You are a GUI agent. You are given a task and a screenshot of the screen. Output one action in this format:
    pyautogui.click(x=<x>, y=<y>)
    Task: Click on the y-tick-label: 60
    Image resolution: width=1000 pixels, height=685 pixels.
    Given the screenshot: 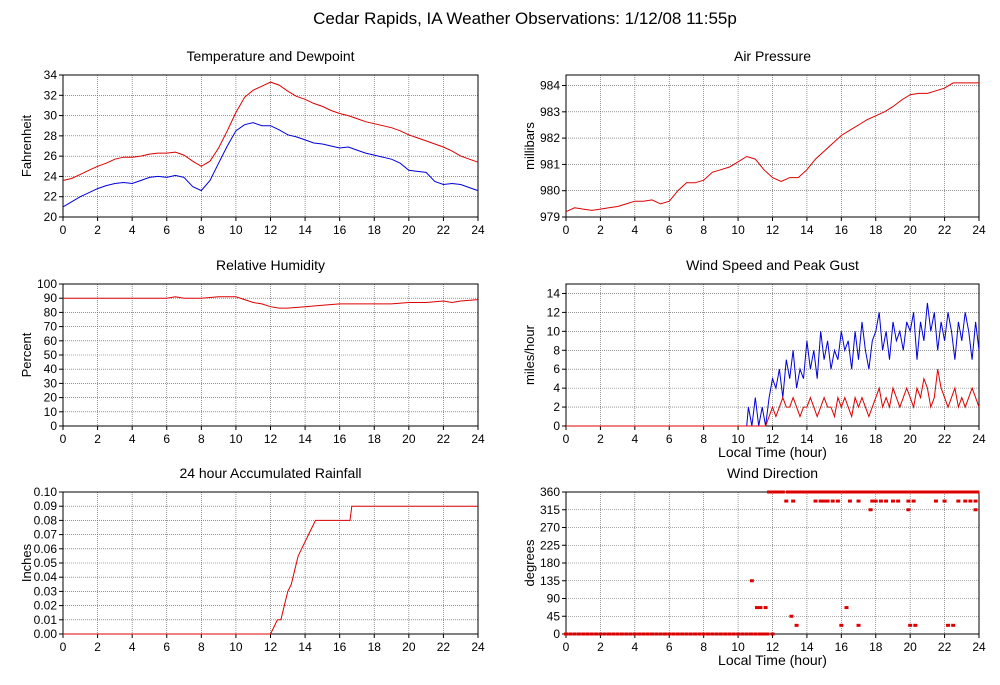 What is the action you would take?
    pyautogui.click(x=51, y=341)
    